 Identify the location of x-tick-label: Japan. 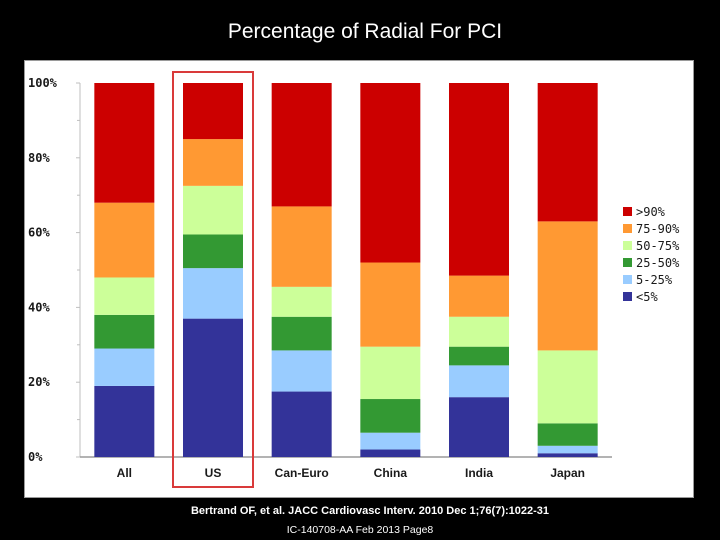
(567, 473).